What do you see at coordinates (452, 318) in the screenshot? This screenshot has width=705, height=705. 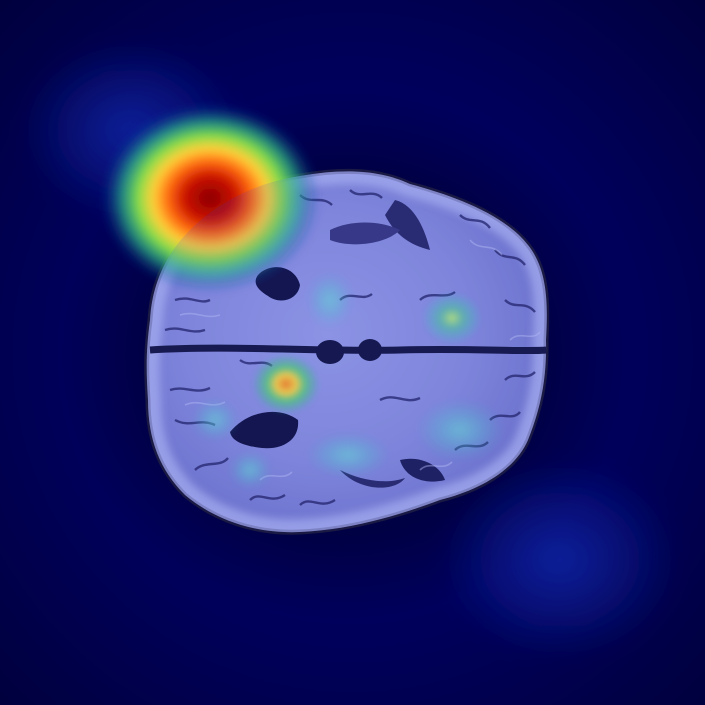 I see `tertiary-hotspot` at bounding box center [452, 318].